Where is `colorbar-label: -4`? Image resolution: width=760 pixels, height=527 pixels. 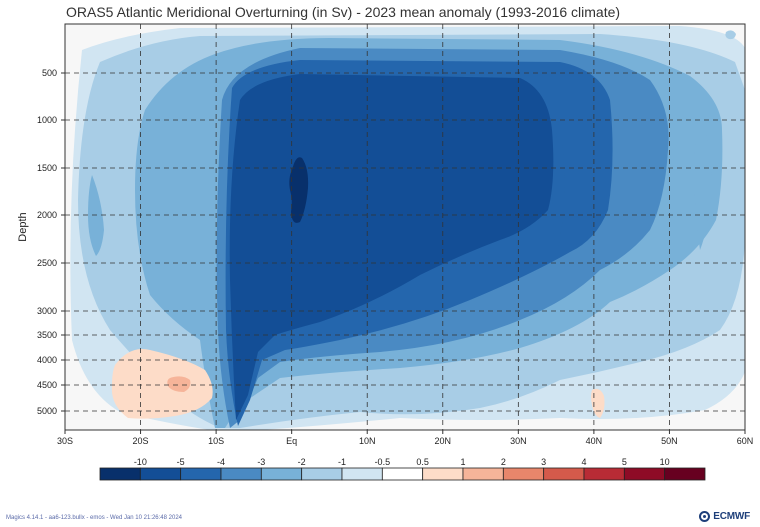 colorbar-label: -4 is located at coordinates (221, 462).